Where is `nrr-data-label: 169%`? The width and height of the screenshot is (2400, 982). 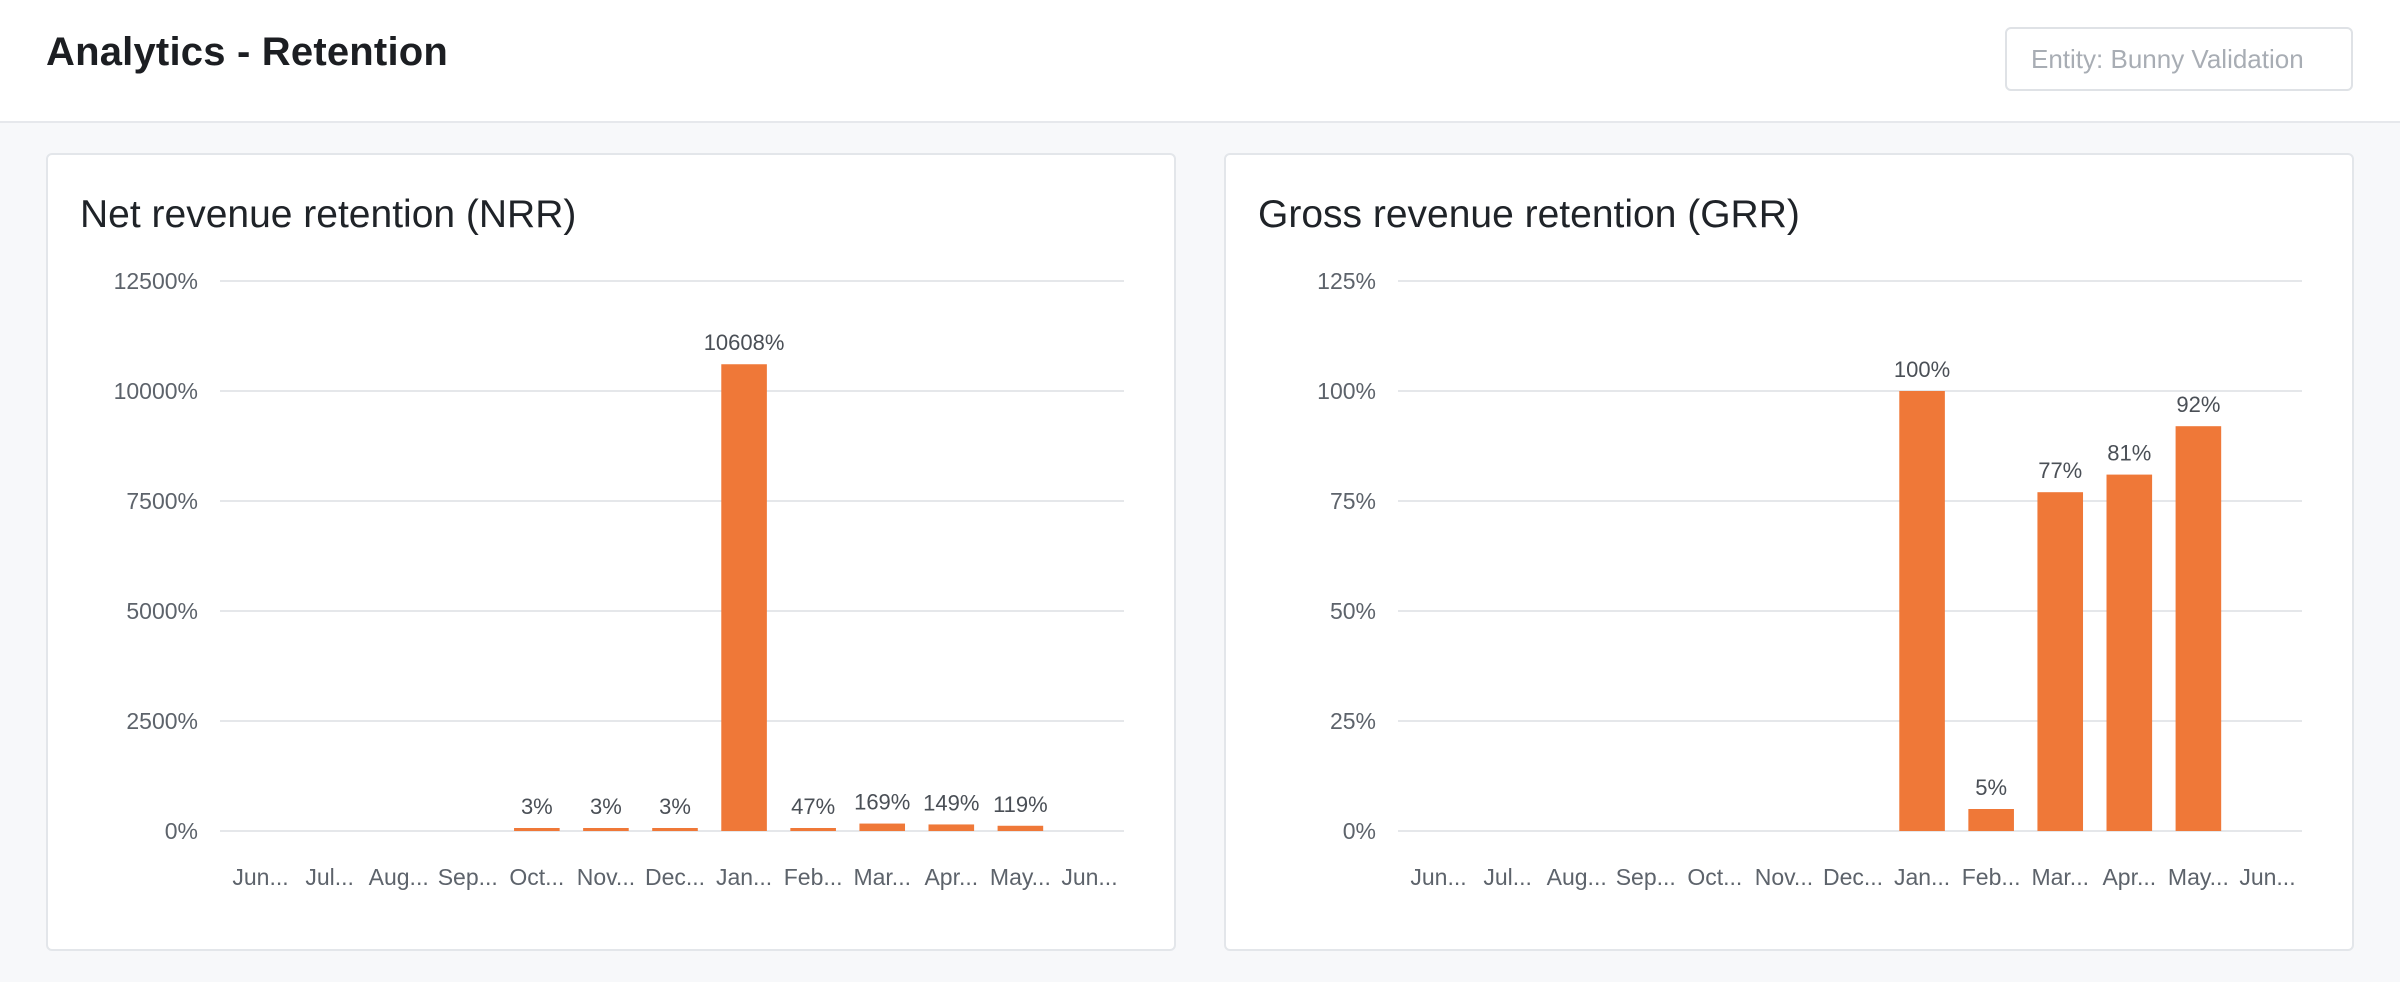
nrr-data-label: 169% is located at coordinates (882, 802).